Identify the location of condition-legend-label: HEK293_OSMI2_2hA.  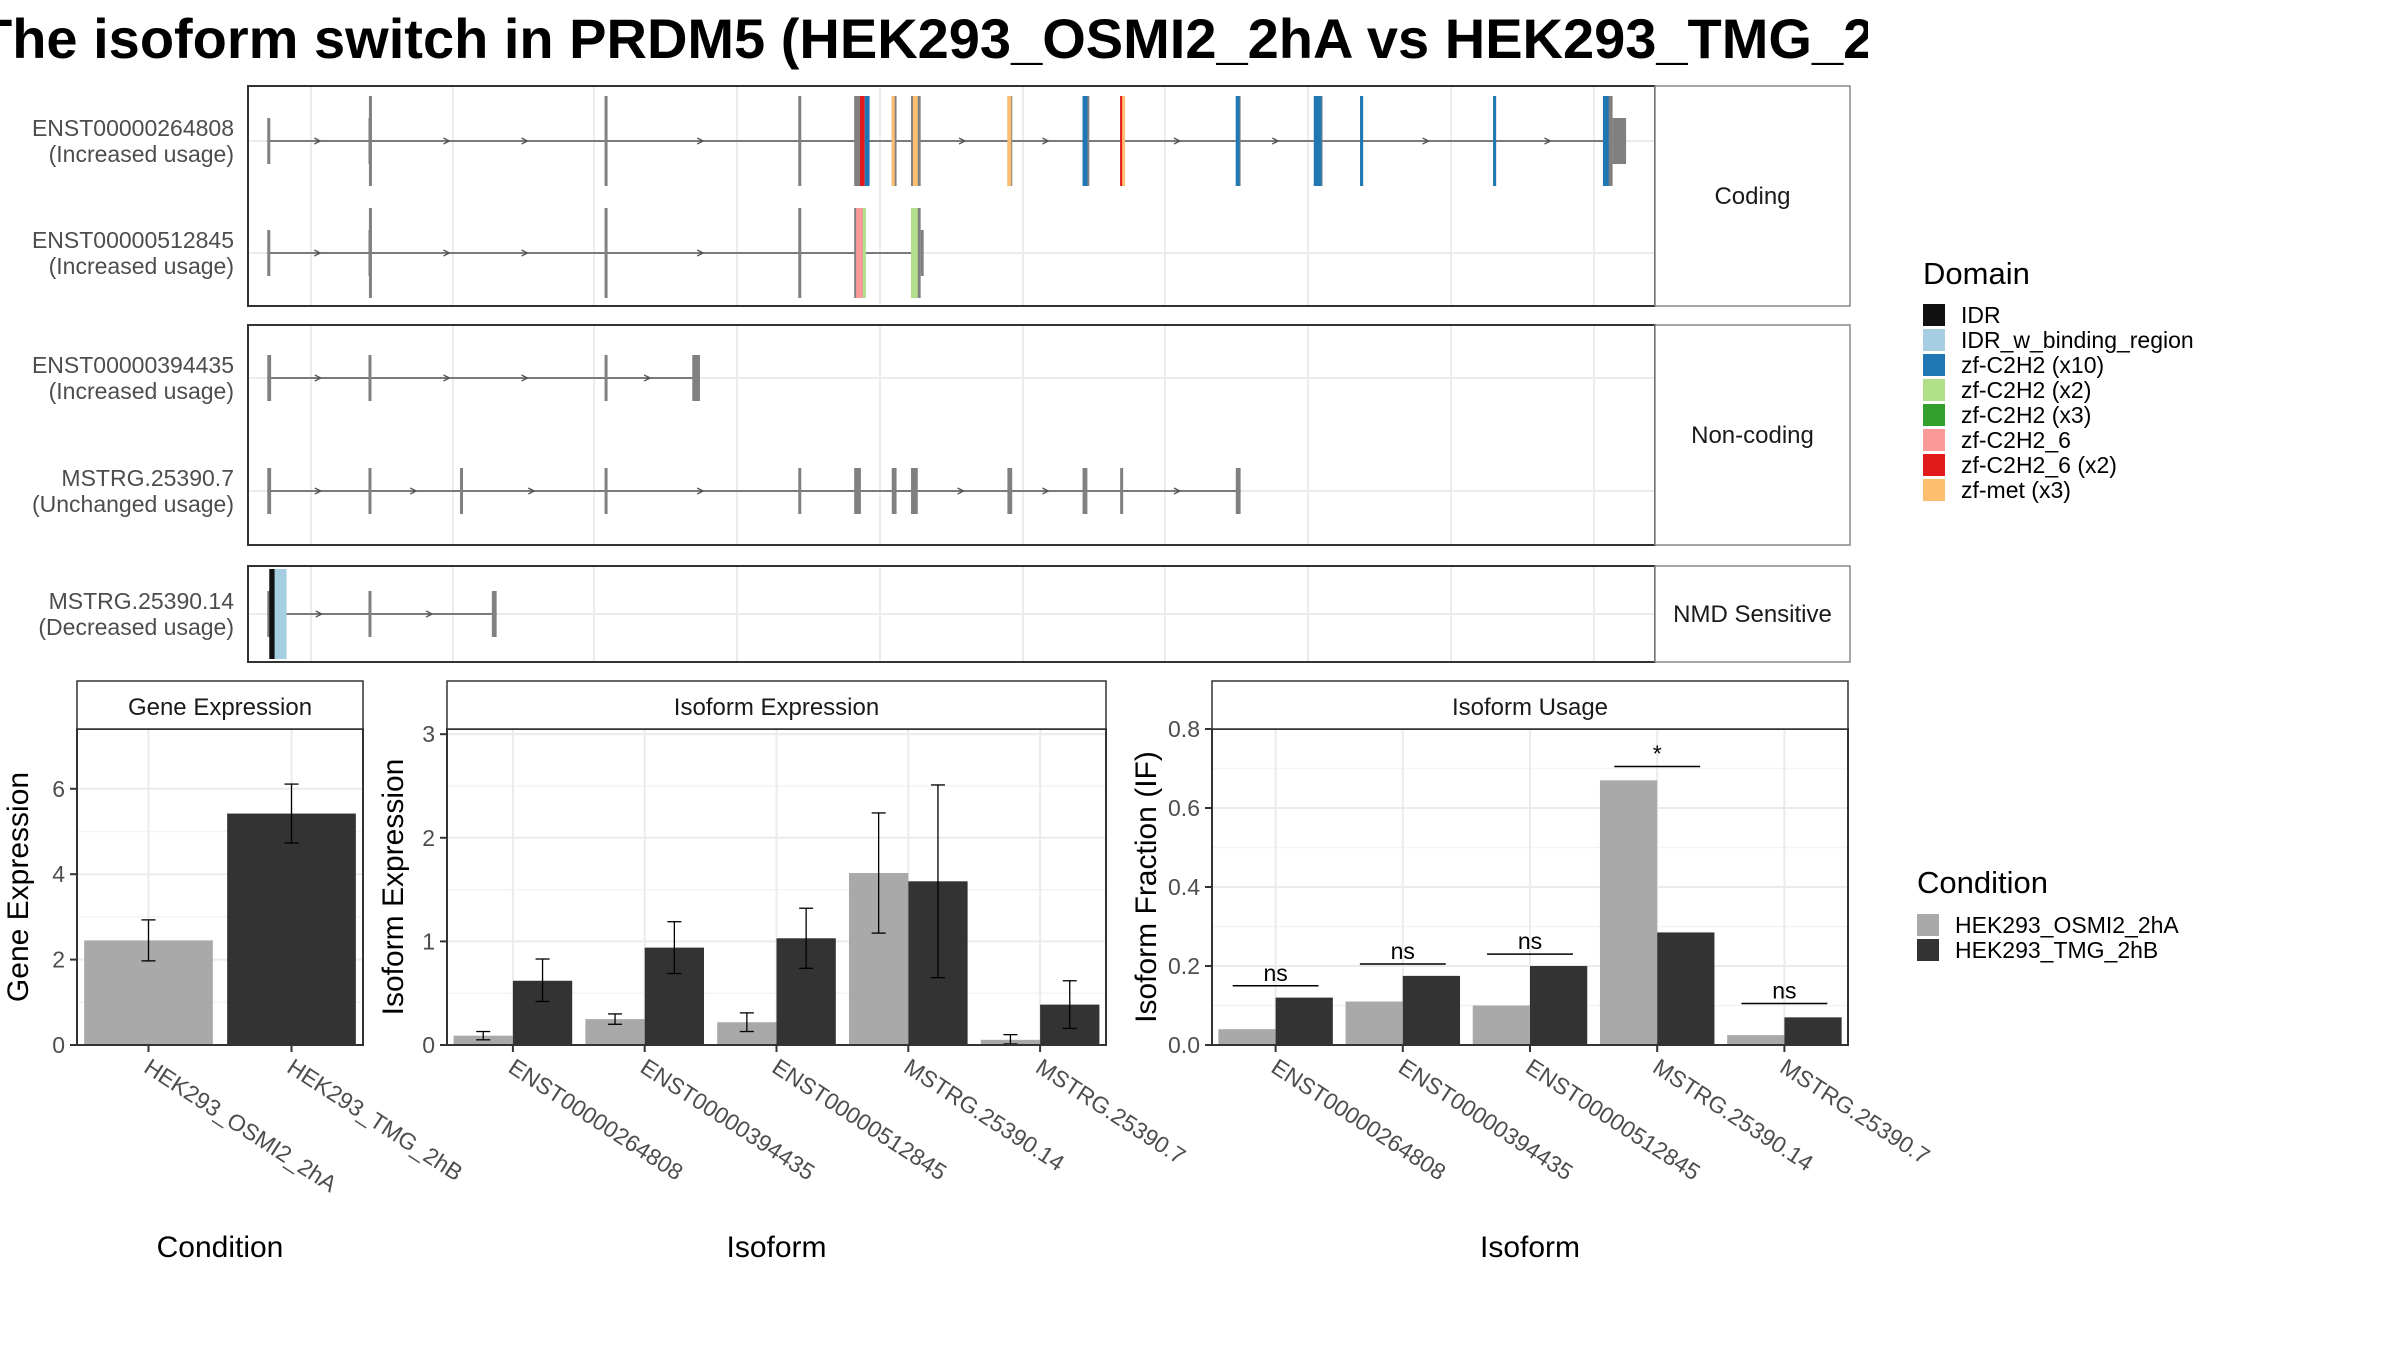
(2067, 925).